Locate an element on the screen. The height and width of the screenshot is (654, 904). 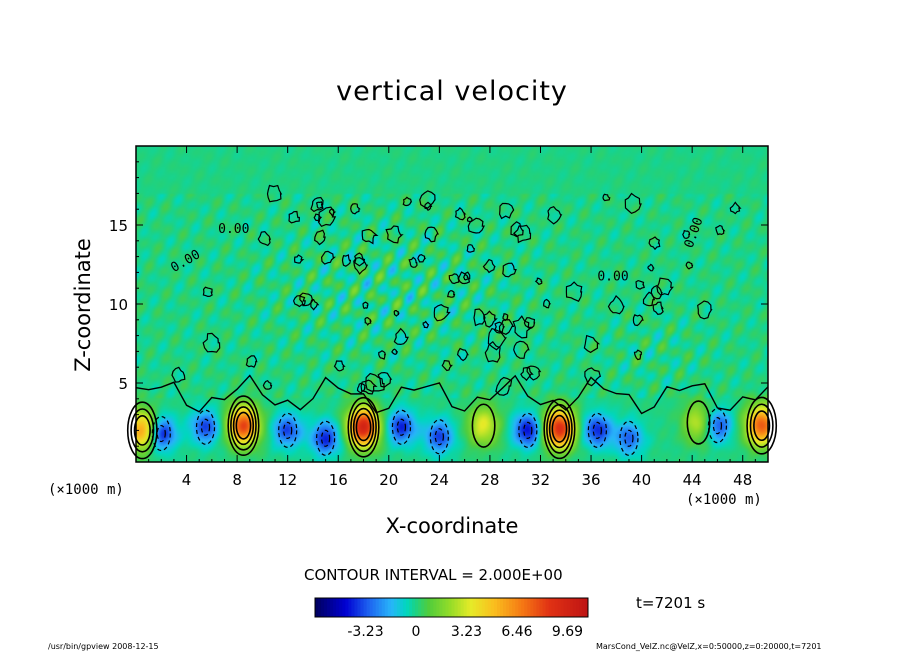
x-axis-label: X-coordinate is located at coordinates (452, 526).